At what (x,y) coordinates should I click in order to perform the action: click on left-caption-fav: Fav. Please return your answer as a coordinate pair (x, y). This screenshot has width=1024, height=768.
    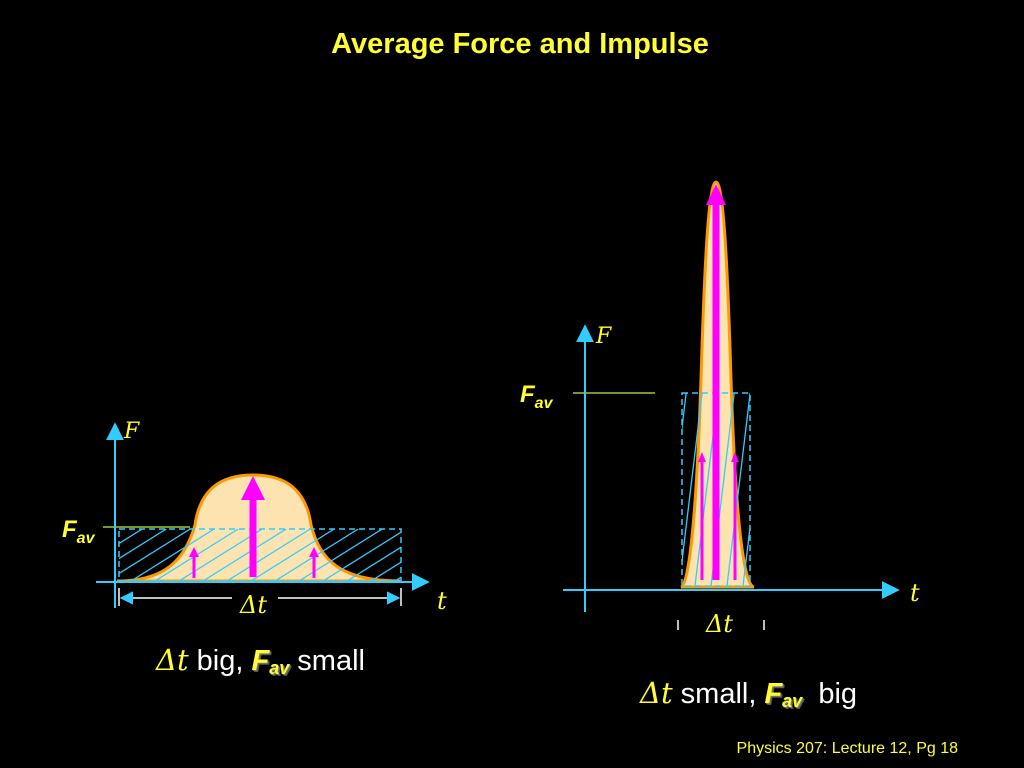
    Looking at the image, I should click on (270, 661).